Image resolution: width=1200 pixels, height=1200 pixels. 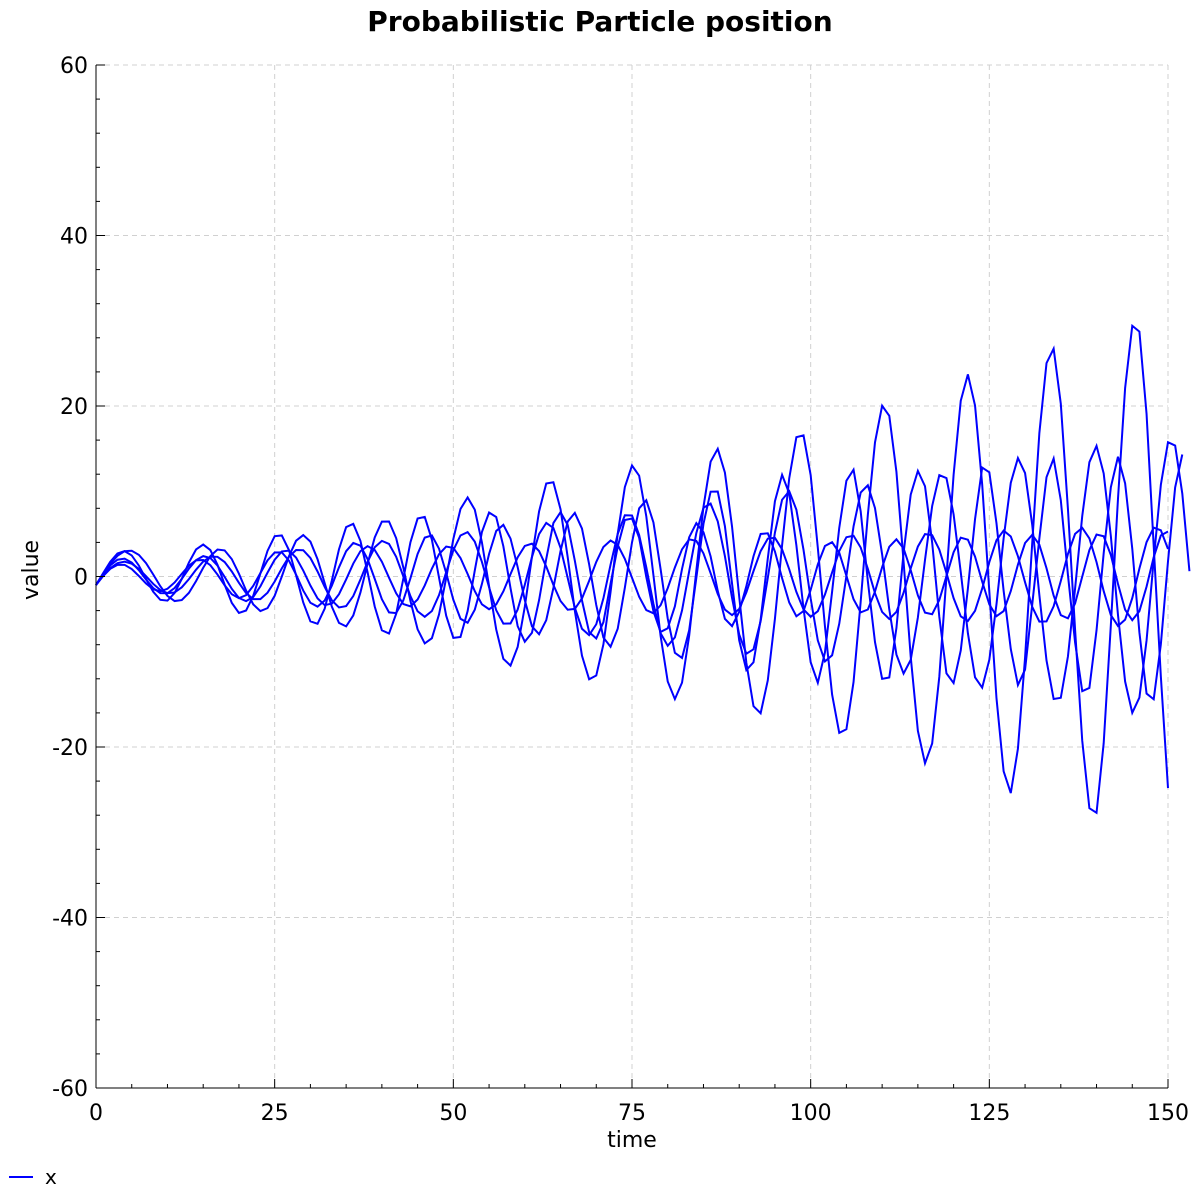 What do you see at coordinates (989, 1113) in the screenshot?
I see `x-tick-label: 125` at bounding box center [989, 1113].